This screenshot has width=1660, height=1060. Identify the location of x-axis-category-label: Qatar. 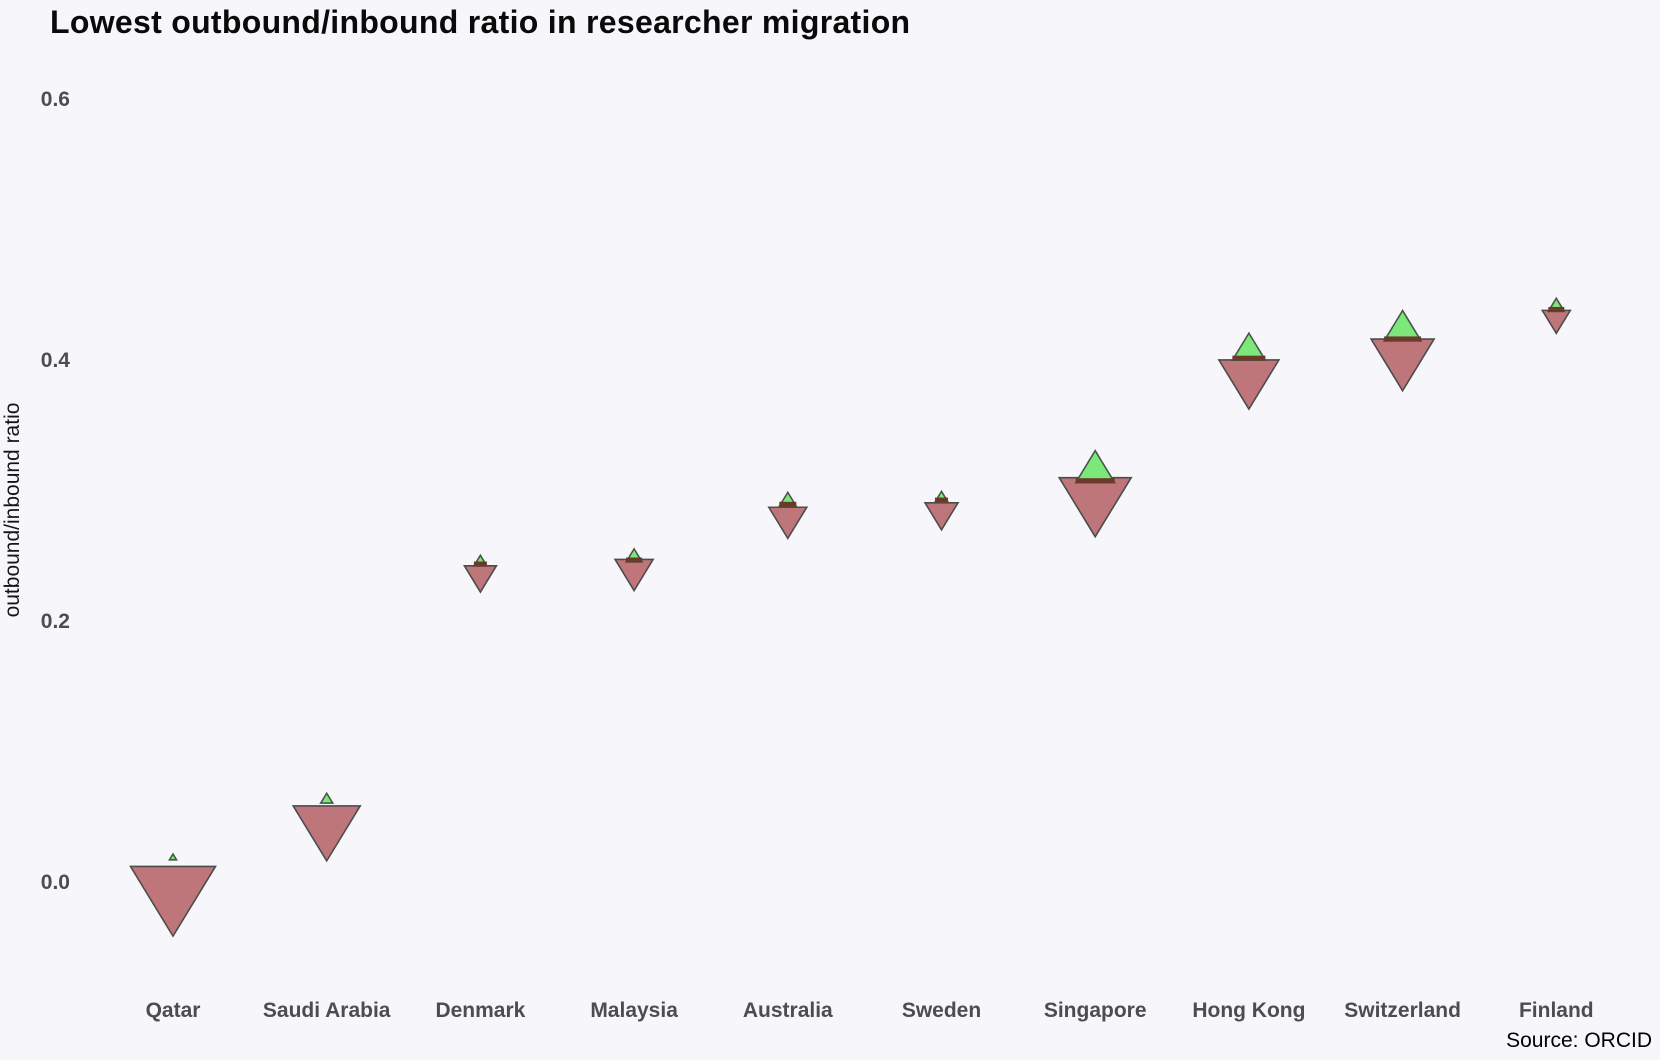
(173, 1010).